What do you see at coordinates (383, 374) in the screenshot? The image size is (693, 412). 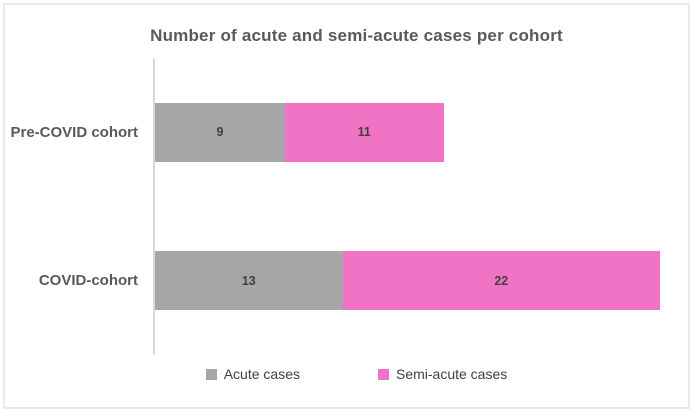 I see `legend-swatch-semi-acute-icon` at bounding box center [383, 374].